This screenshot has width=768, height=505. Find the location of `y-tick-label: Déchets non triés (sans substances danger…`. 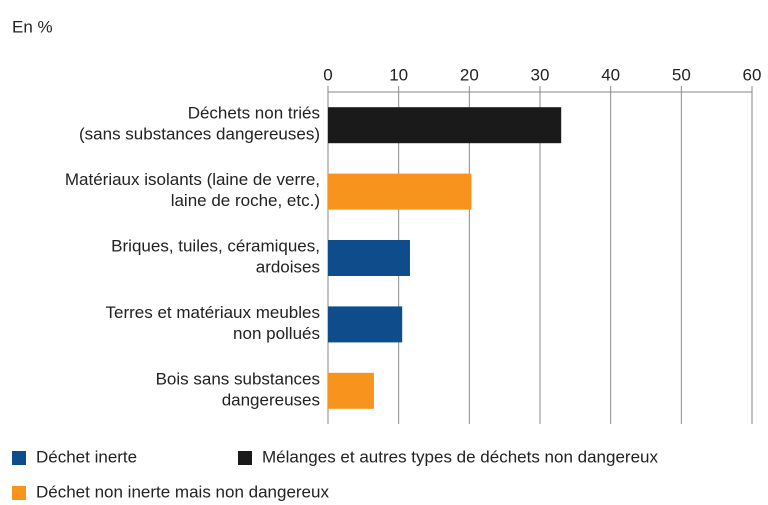

y-tick-label: Déchets non triés (sans substances danger… is located at coordinates (199, 124).